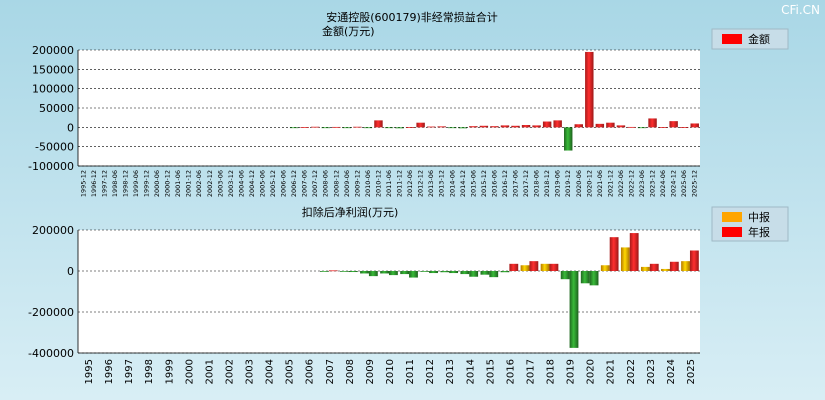 This screenshot has width=825, height=400. Describe the element at coordinates (671, 371) in the screenshot. I see `chart2-xtick-2024: 2024` at that location.